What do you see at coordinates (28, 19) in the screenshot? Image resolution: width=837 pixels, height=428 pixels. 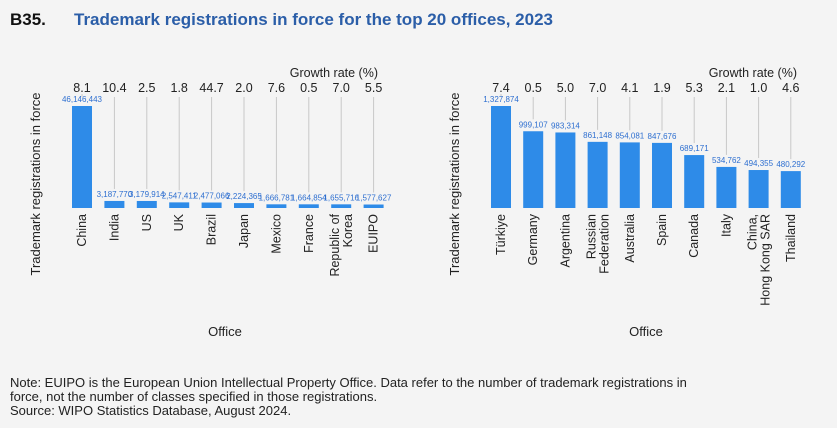 I see `figure-id: B35.` at bounding box center [28, 19].